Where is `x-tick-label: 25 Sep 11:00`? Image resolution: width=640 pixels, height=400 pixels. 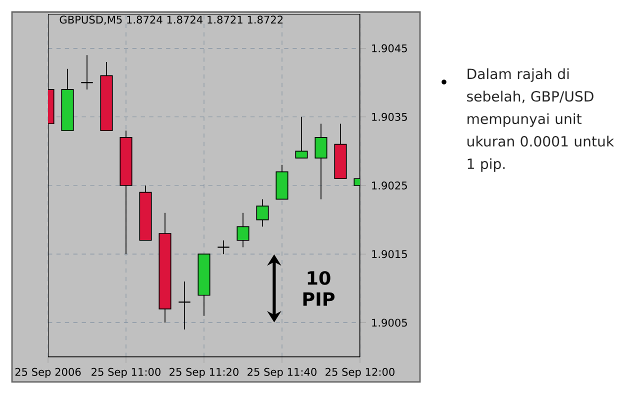 x-tick-label: 25 Sep 11:00 is located at coordinates (126, 373).